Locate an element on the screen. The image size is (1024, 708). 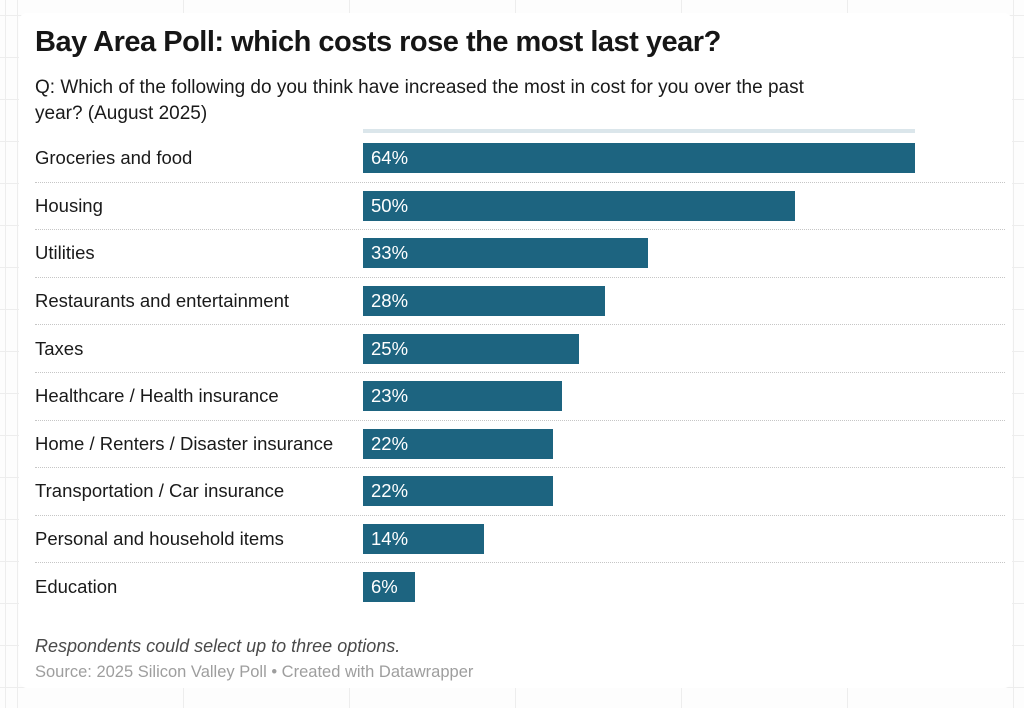
bar-track: 28% is located at coordinates (684, 301).